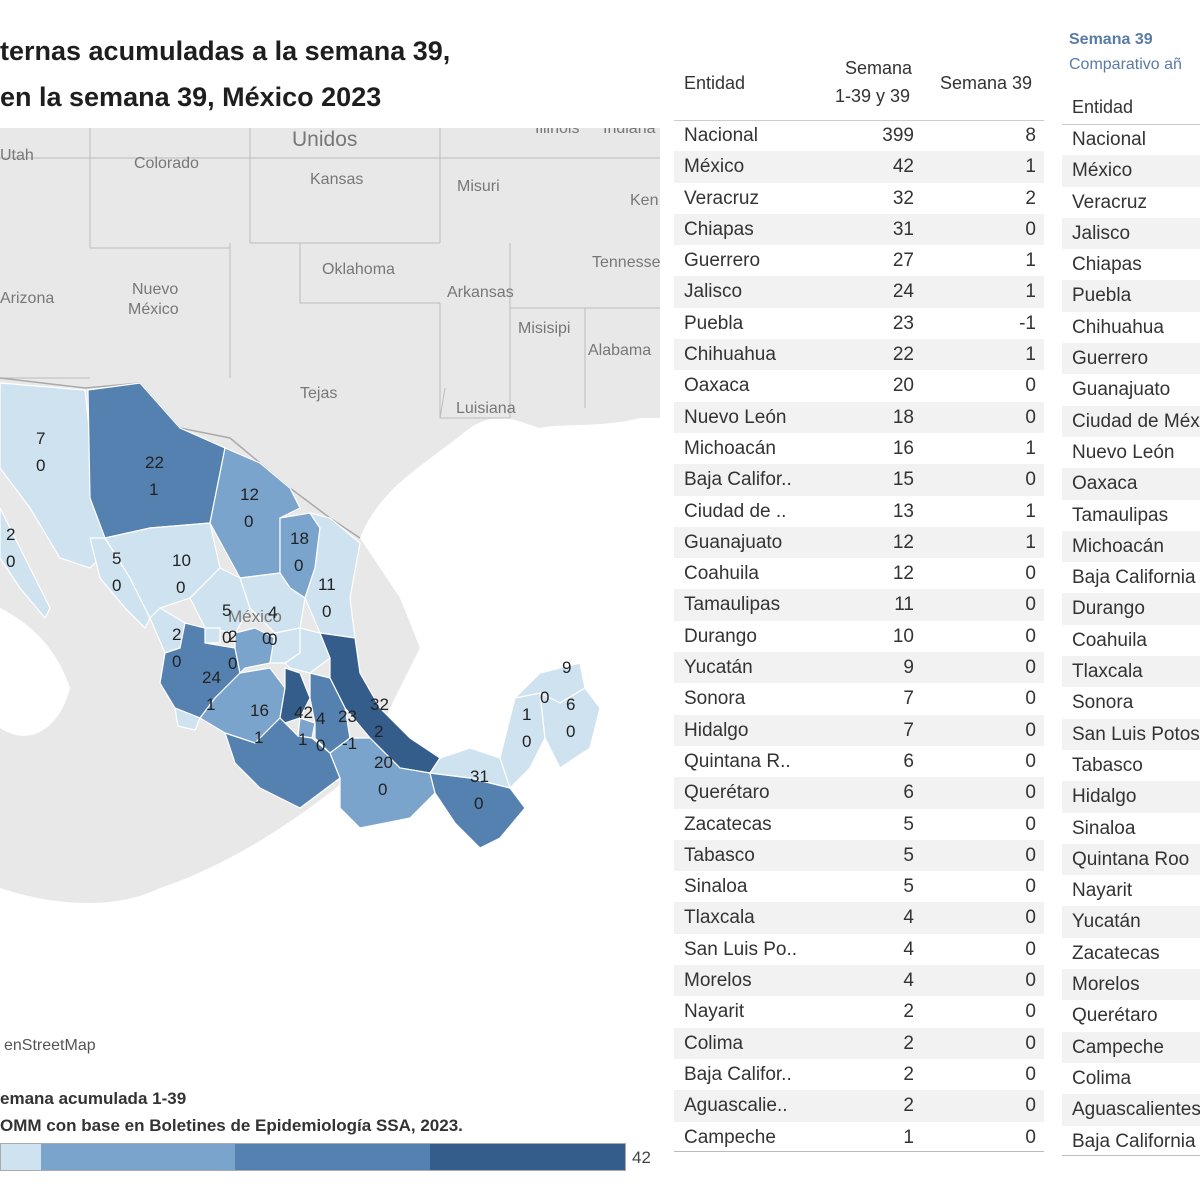 The height and width of the screenshot is (1200, 1200). What do you see at coordinates (1131, 484) in the screenshot?
I see `table-row: Oaxaca` at bounding box center [1131, 484].